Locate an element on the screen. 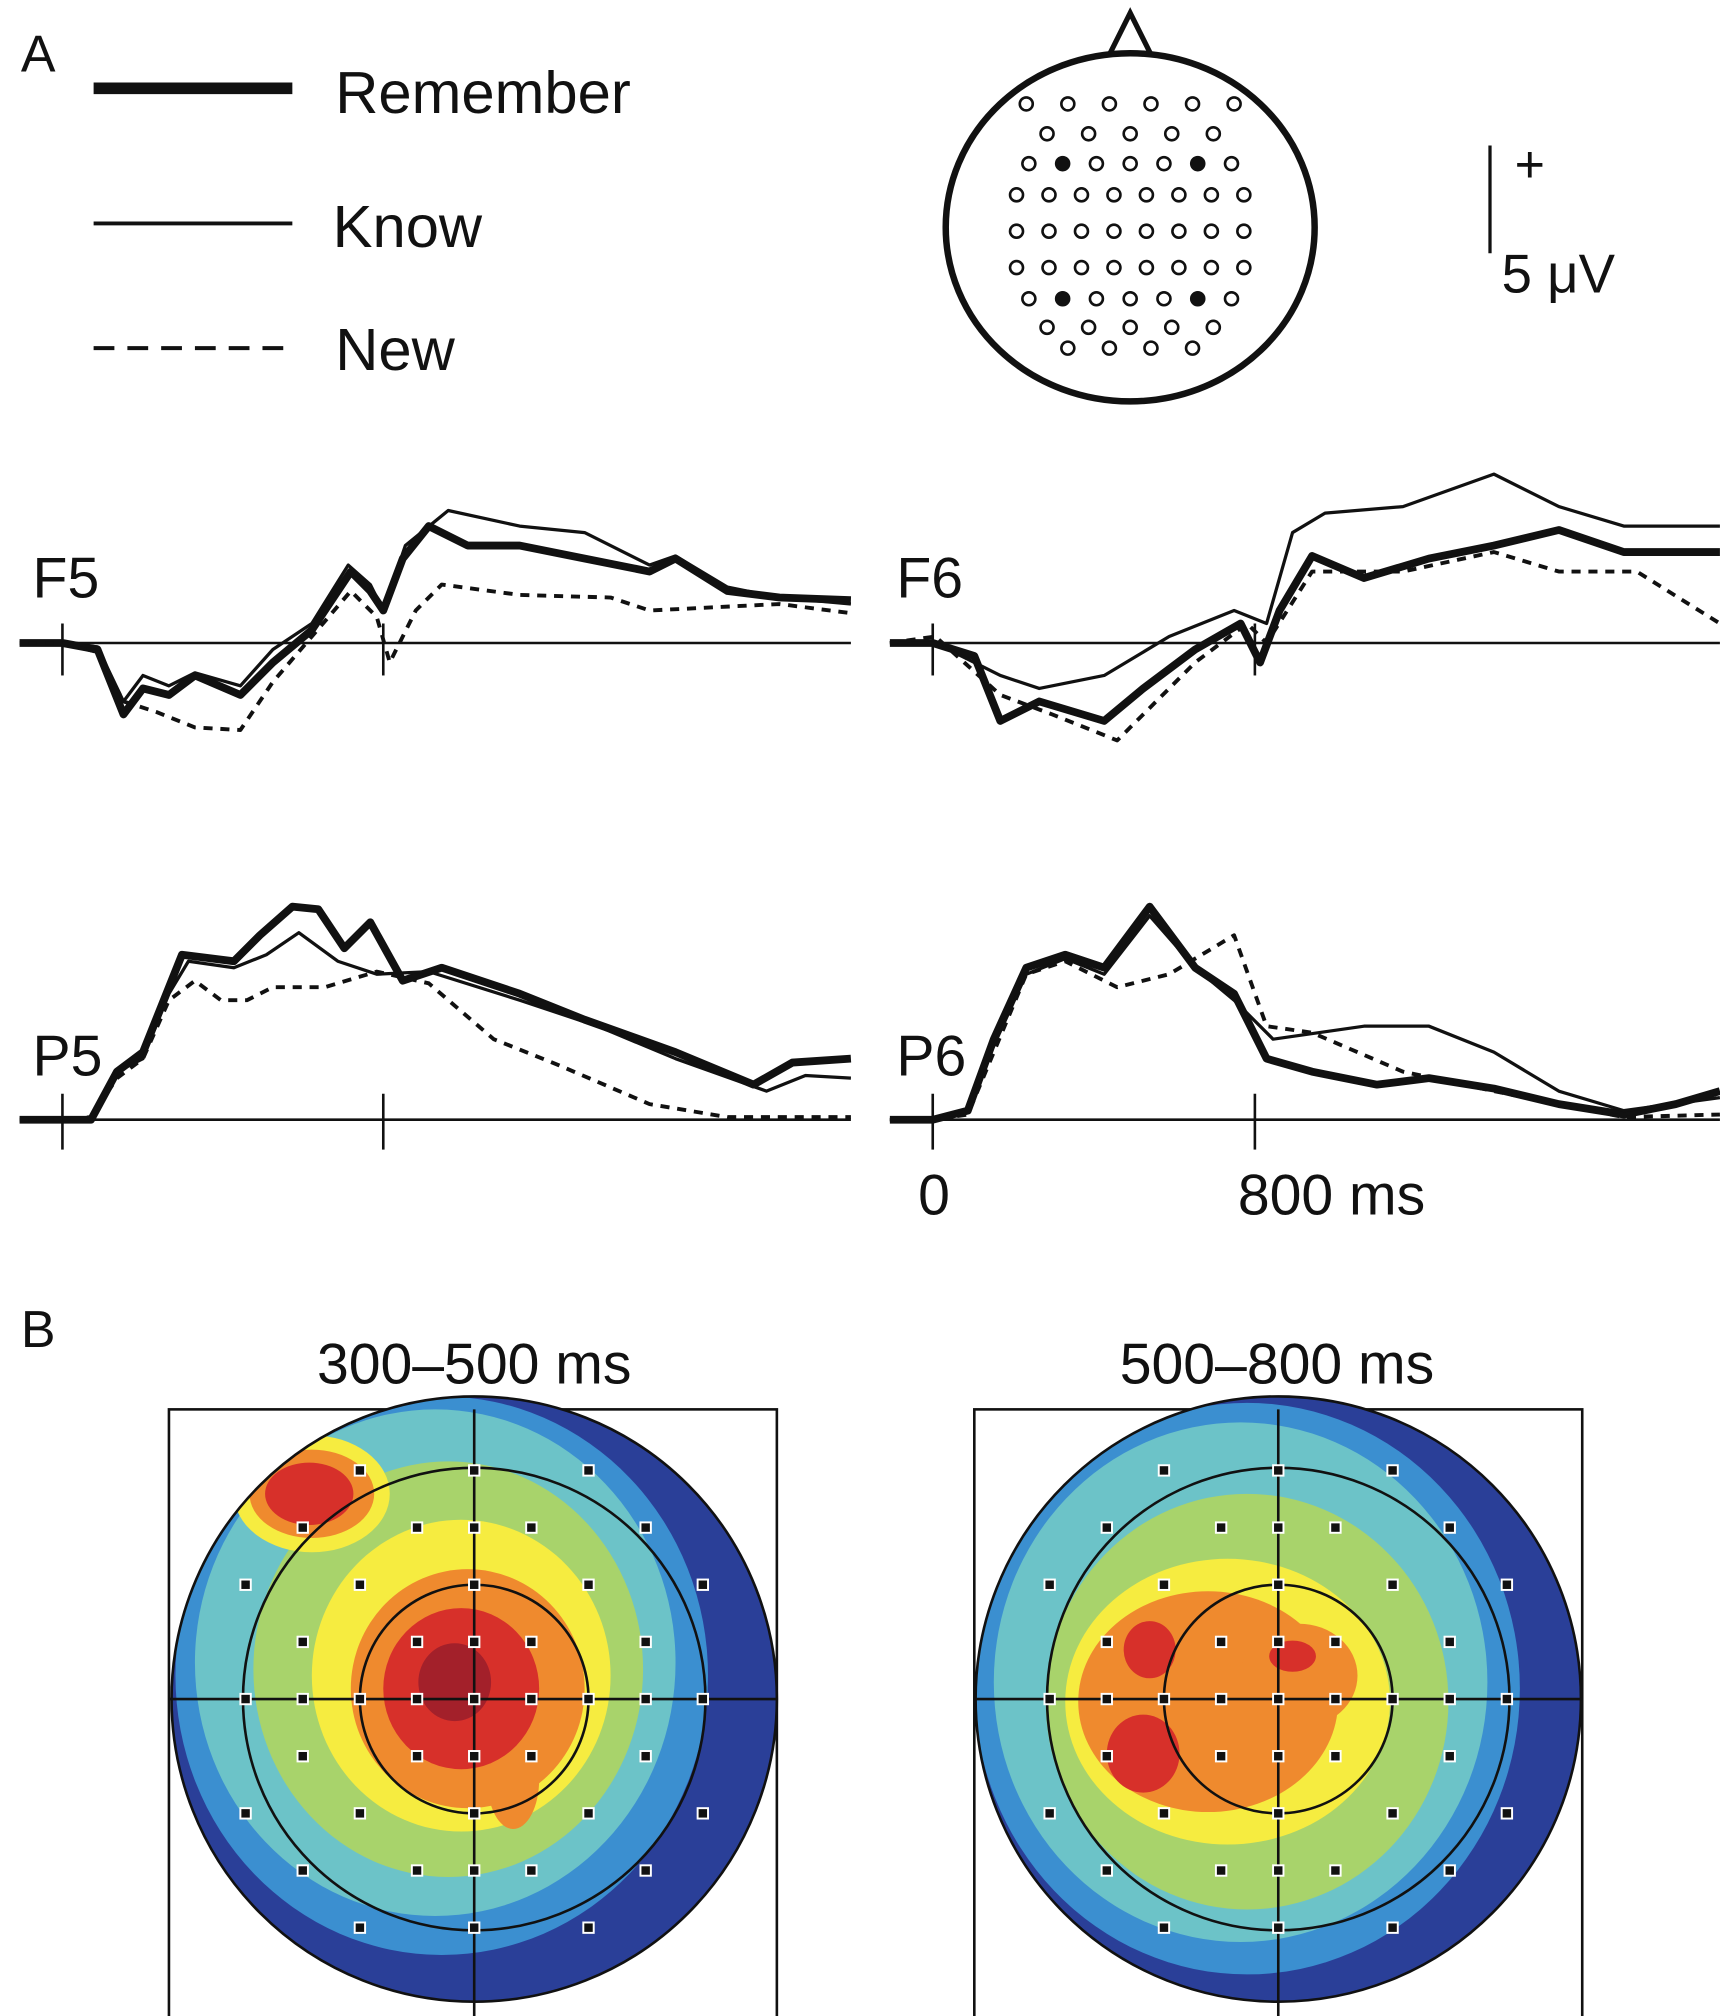 The height and width of the screenshot is (2016, 1720). legend-label: Know is located at coordinates (408, 226).